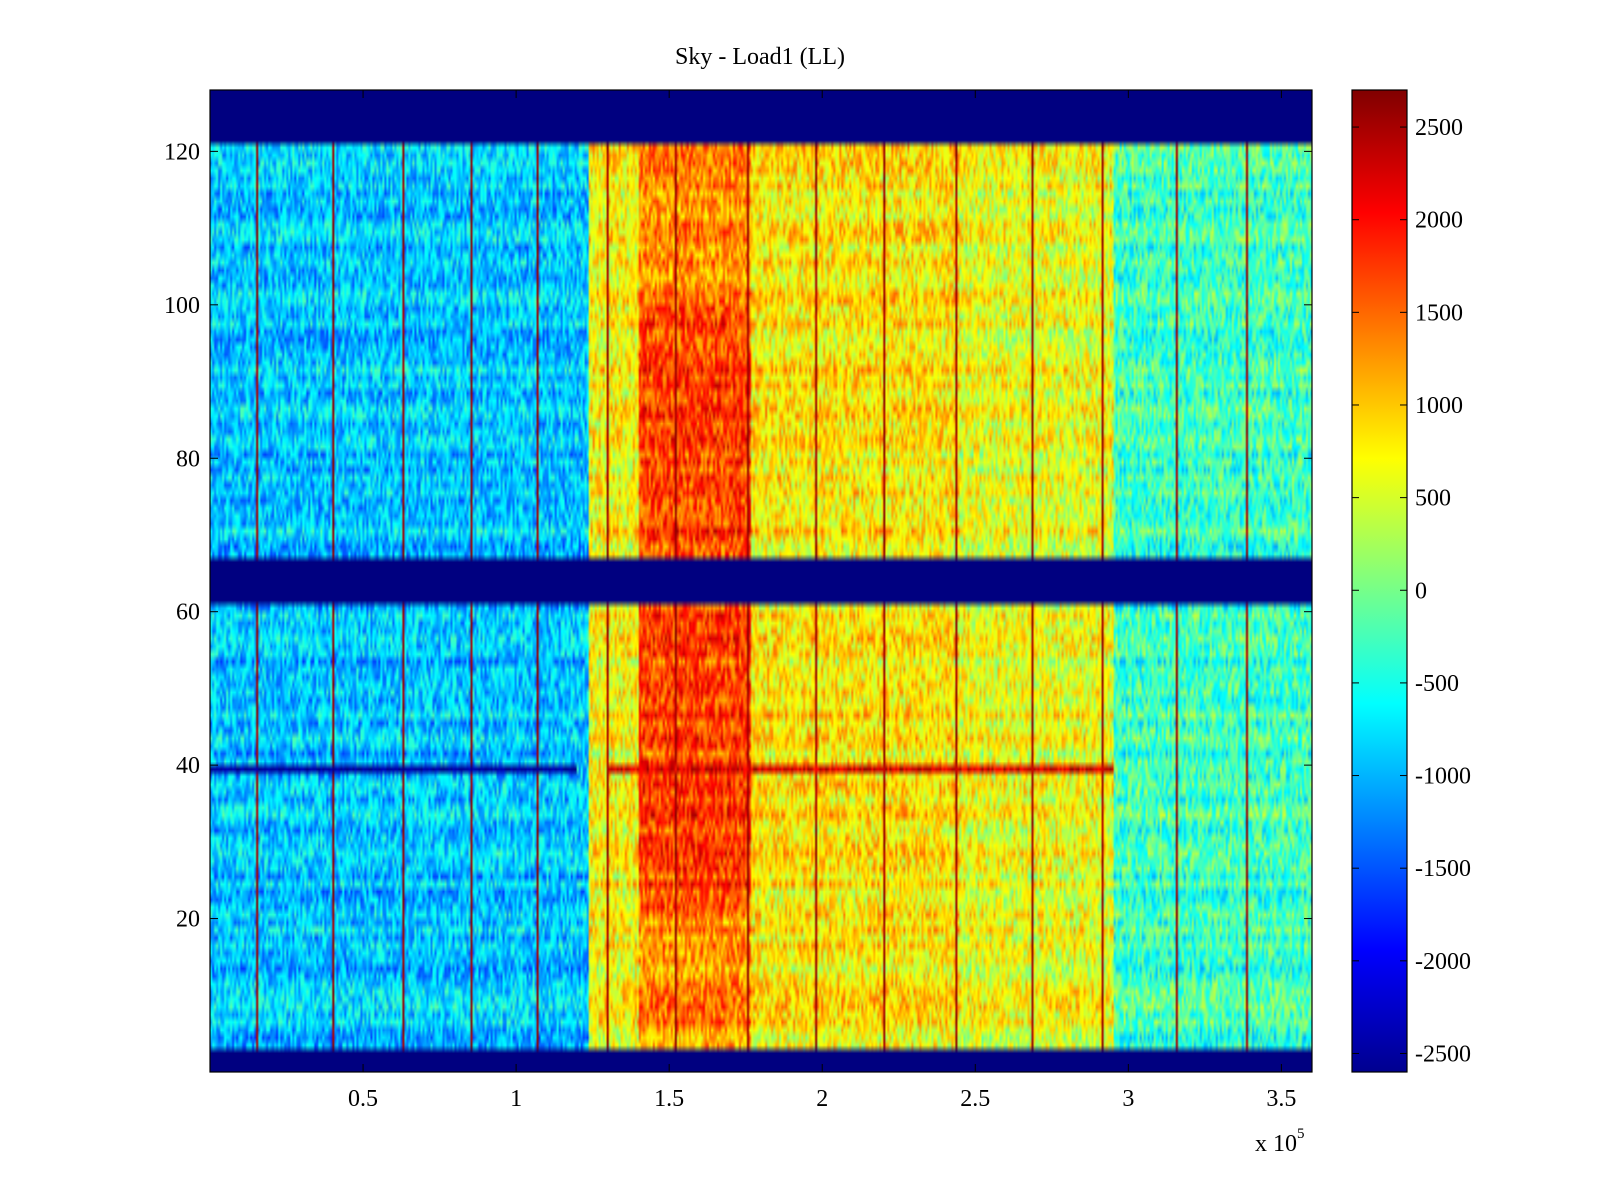 This screenshot has height=1200, width=1600. What do you see at coordinates (1439, 313) in the screenshot?
I see `colorbar-tick-label: 1500` at bounding box center [1439, 313].